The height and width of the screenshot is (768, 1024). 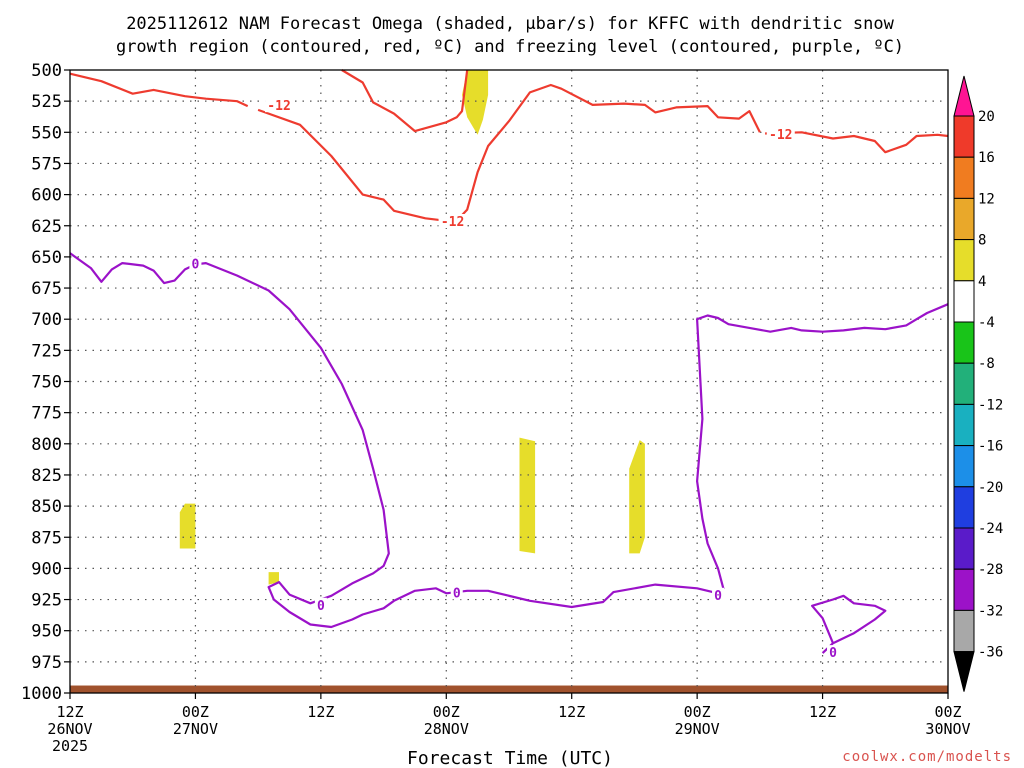 I want to click on colorbar: 20 16 12 8 4 -4 -8 -12 -16 -20 -24 -28 -32 -36, so click(x=978, y=383).